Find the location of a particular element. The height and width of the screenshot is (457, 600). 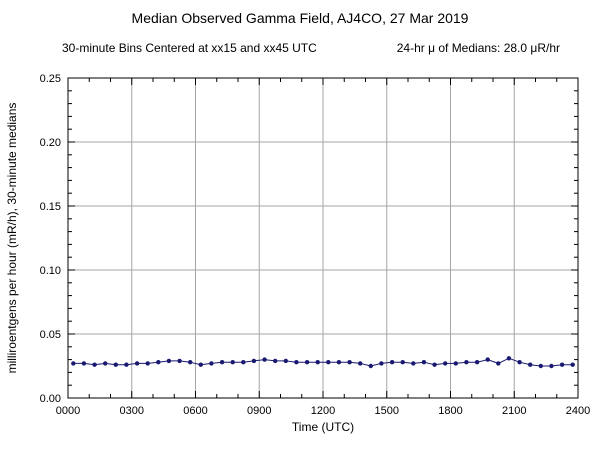

x-tick-label: 0300 is located at coordinates (132, 411).